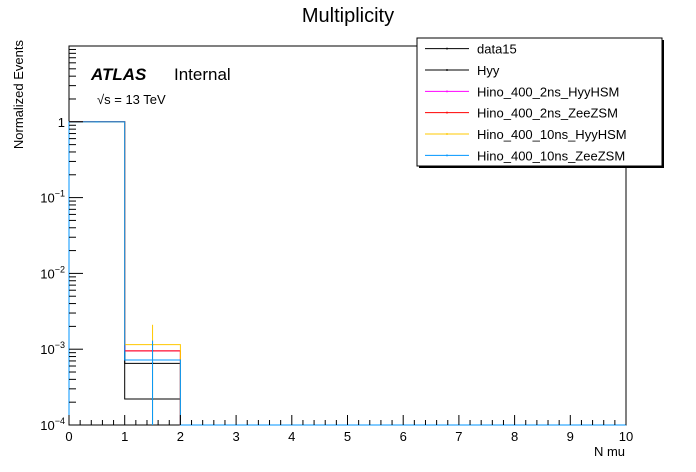 This screenshot has height=472, width=696. What do you see at coordinates (497, 49) in the screenshot?
I see `legend-label: data15` at bounding box center [497, 49].